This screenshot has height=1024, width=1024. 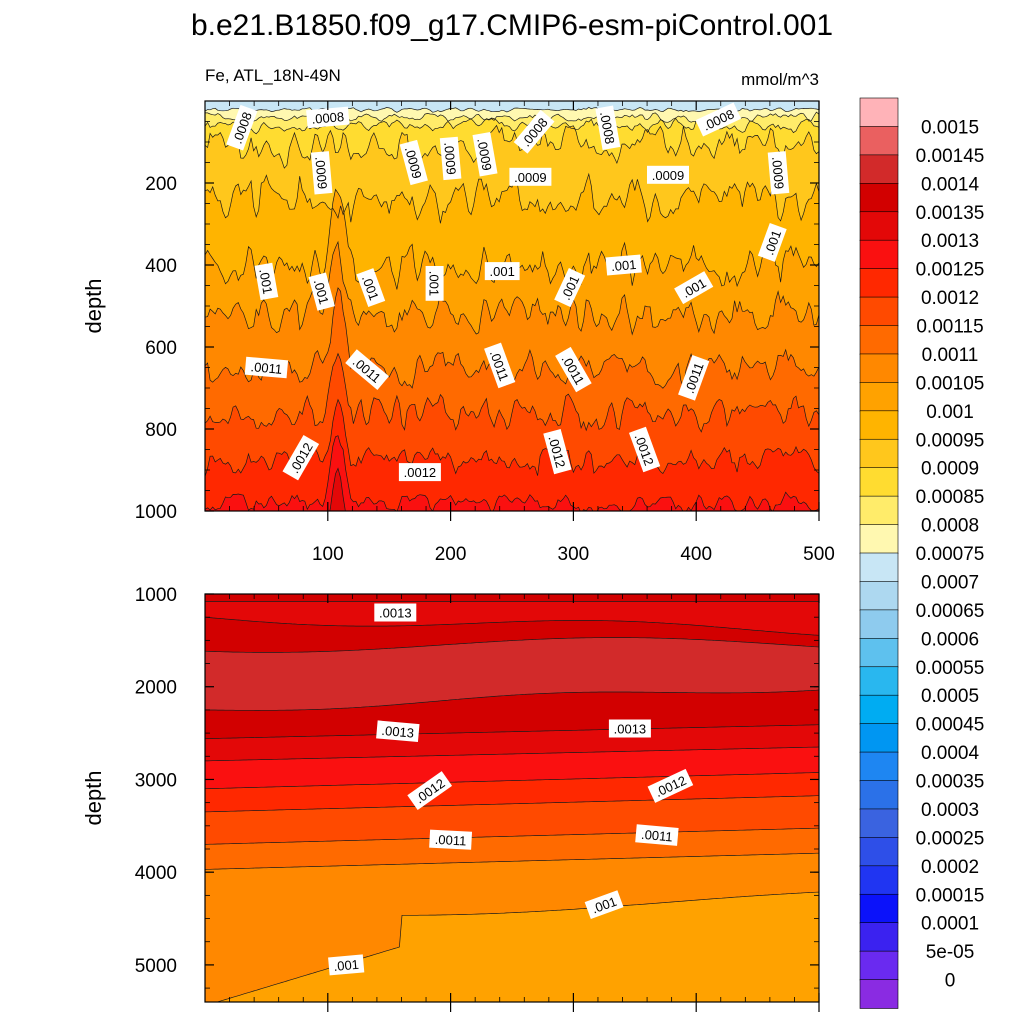 What do you see at coordinates (949, 327) in the screenshot?
I see `colorbar-label-7: 0.00115` at bounding box center [949, 327].